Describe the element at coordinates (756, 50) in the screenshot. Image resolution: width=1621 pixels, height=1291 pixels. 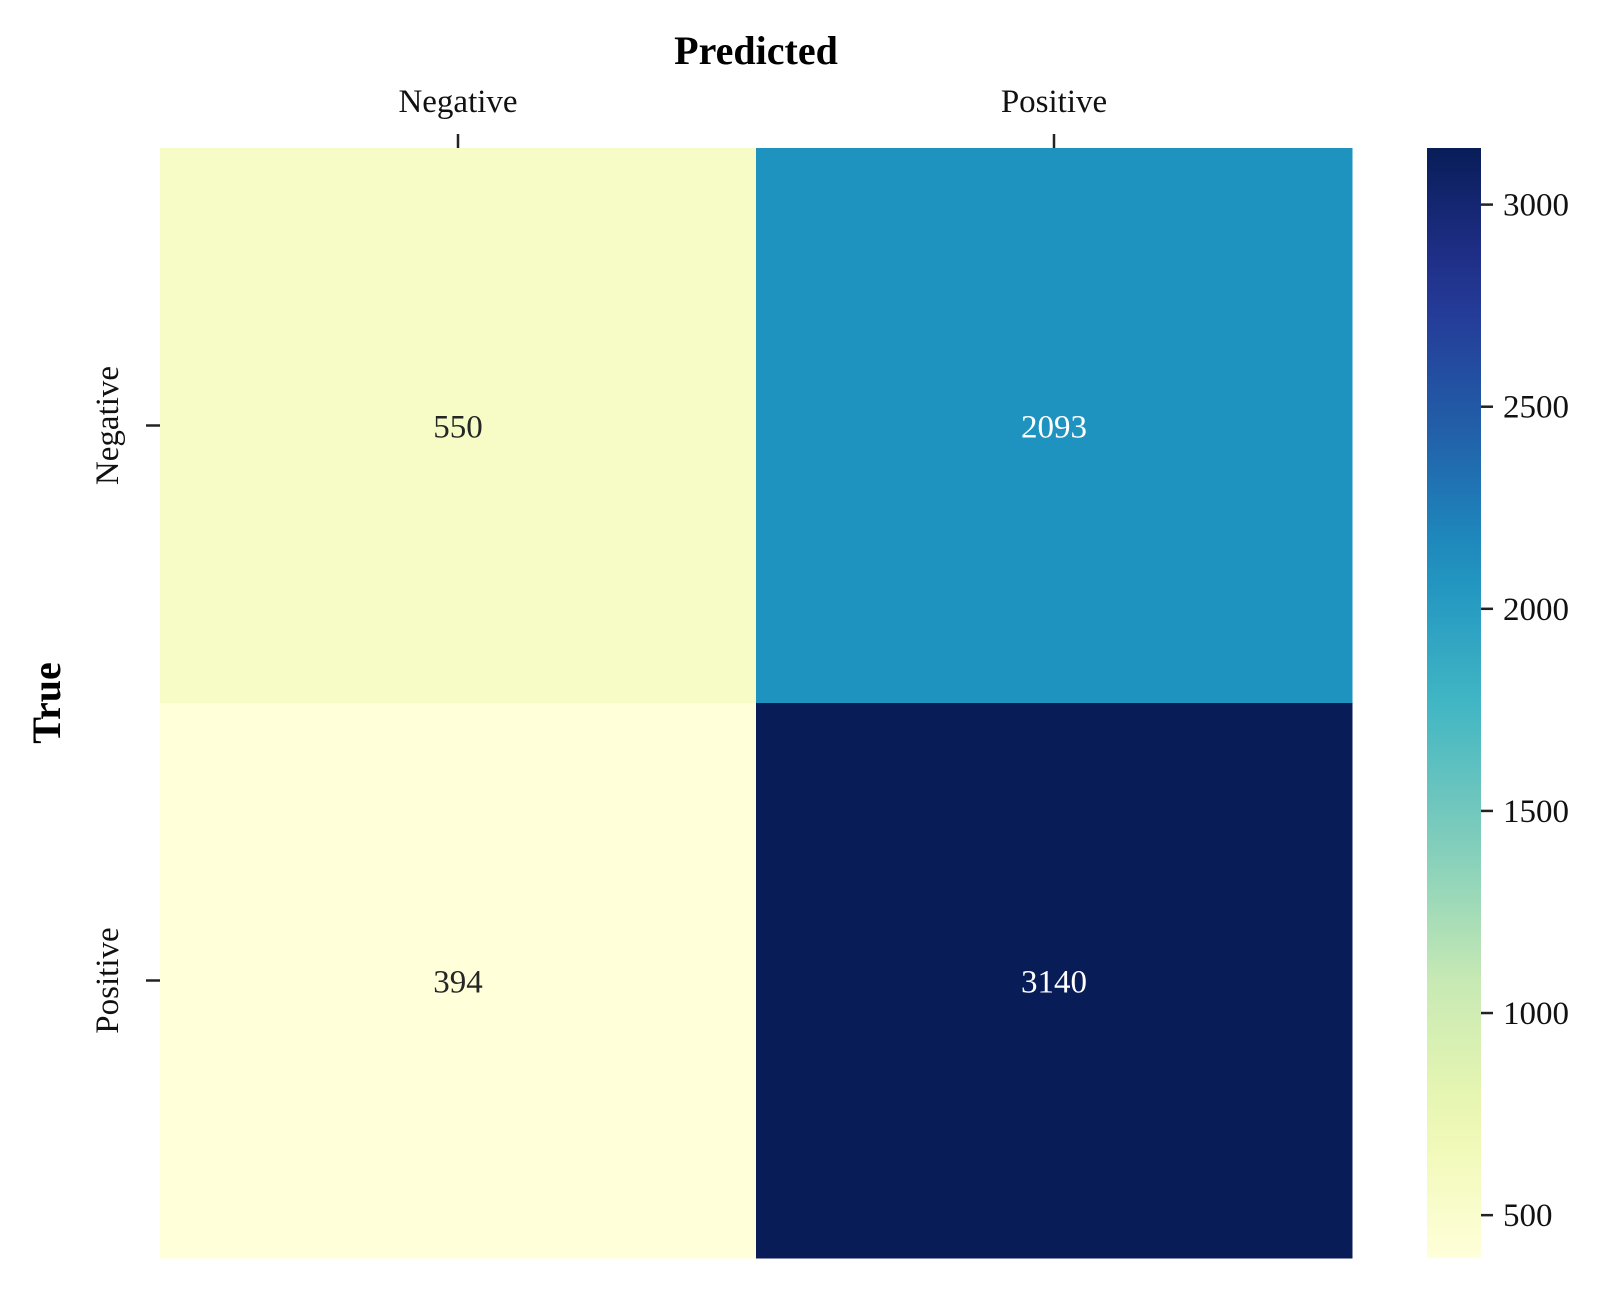
I see `x-axis-title: Predicted` at that location.